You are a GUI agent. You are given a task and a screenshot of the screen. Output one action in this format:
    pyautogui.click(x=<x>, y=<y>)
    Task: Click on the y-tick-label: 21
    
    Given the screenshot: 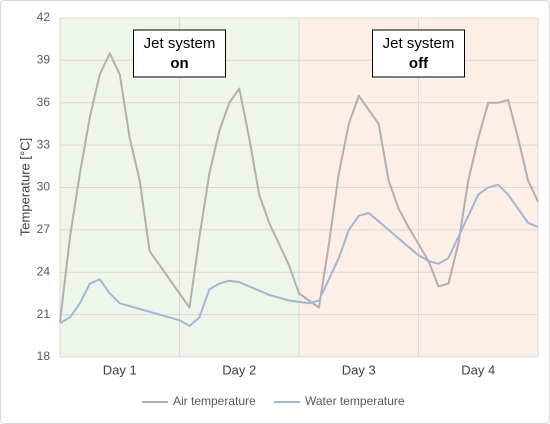 What is the action you would take?
    pyautogui.click(x=44, y=314)
    